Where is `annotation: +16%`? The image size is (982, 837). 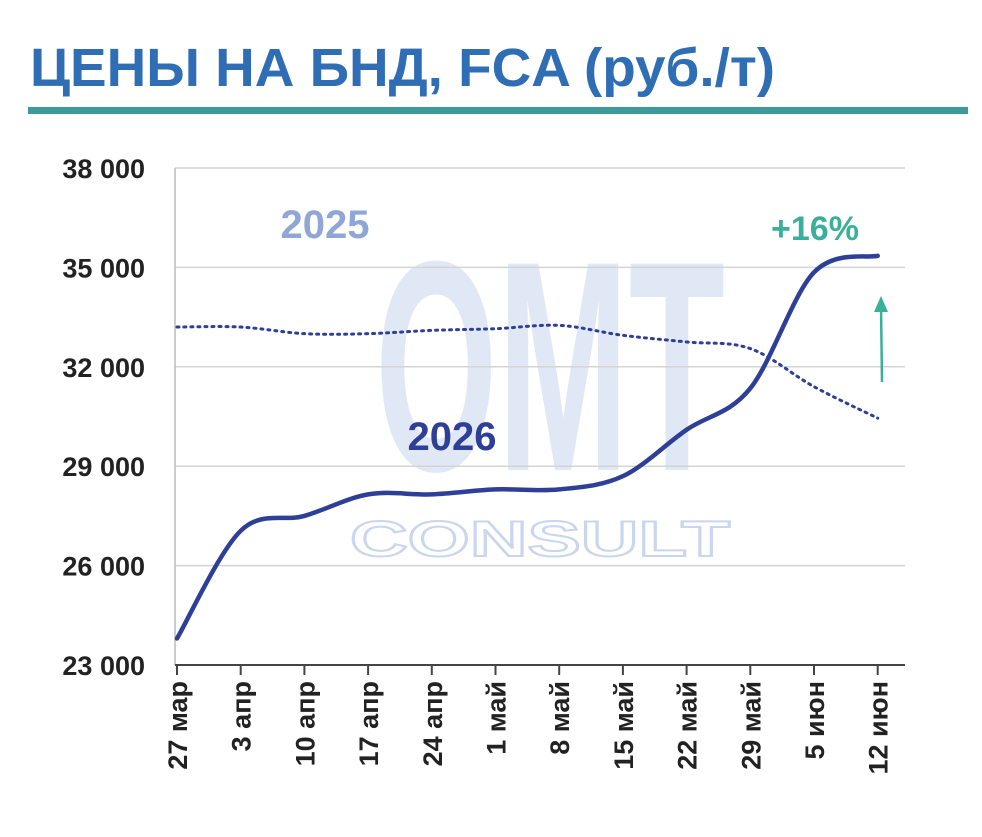
annotation: +16% is located at coordinates (815, 229).